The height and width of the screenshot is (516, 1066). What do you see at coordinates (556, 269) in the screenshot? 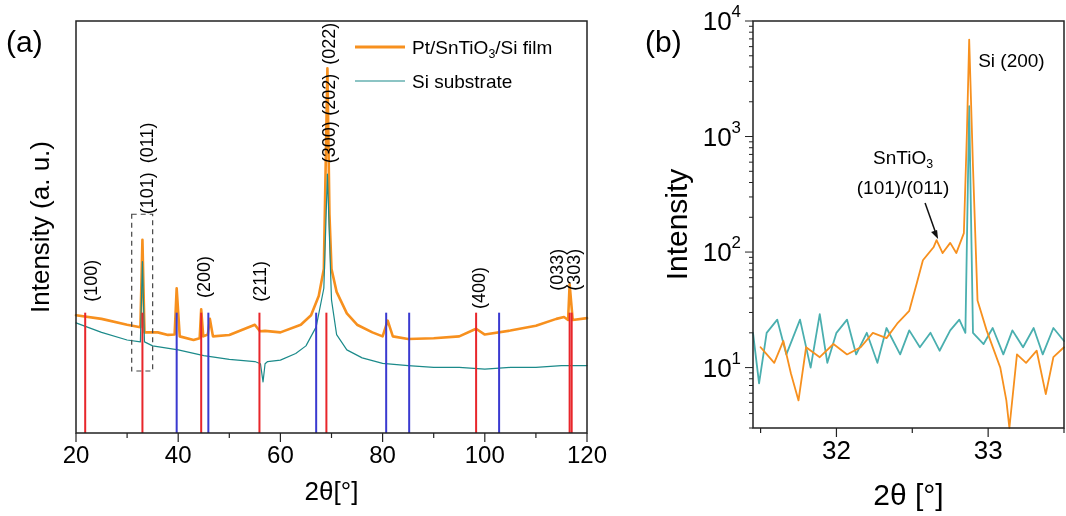
I see `annotation: (033)` at bounding box center [556, 269].